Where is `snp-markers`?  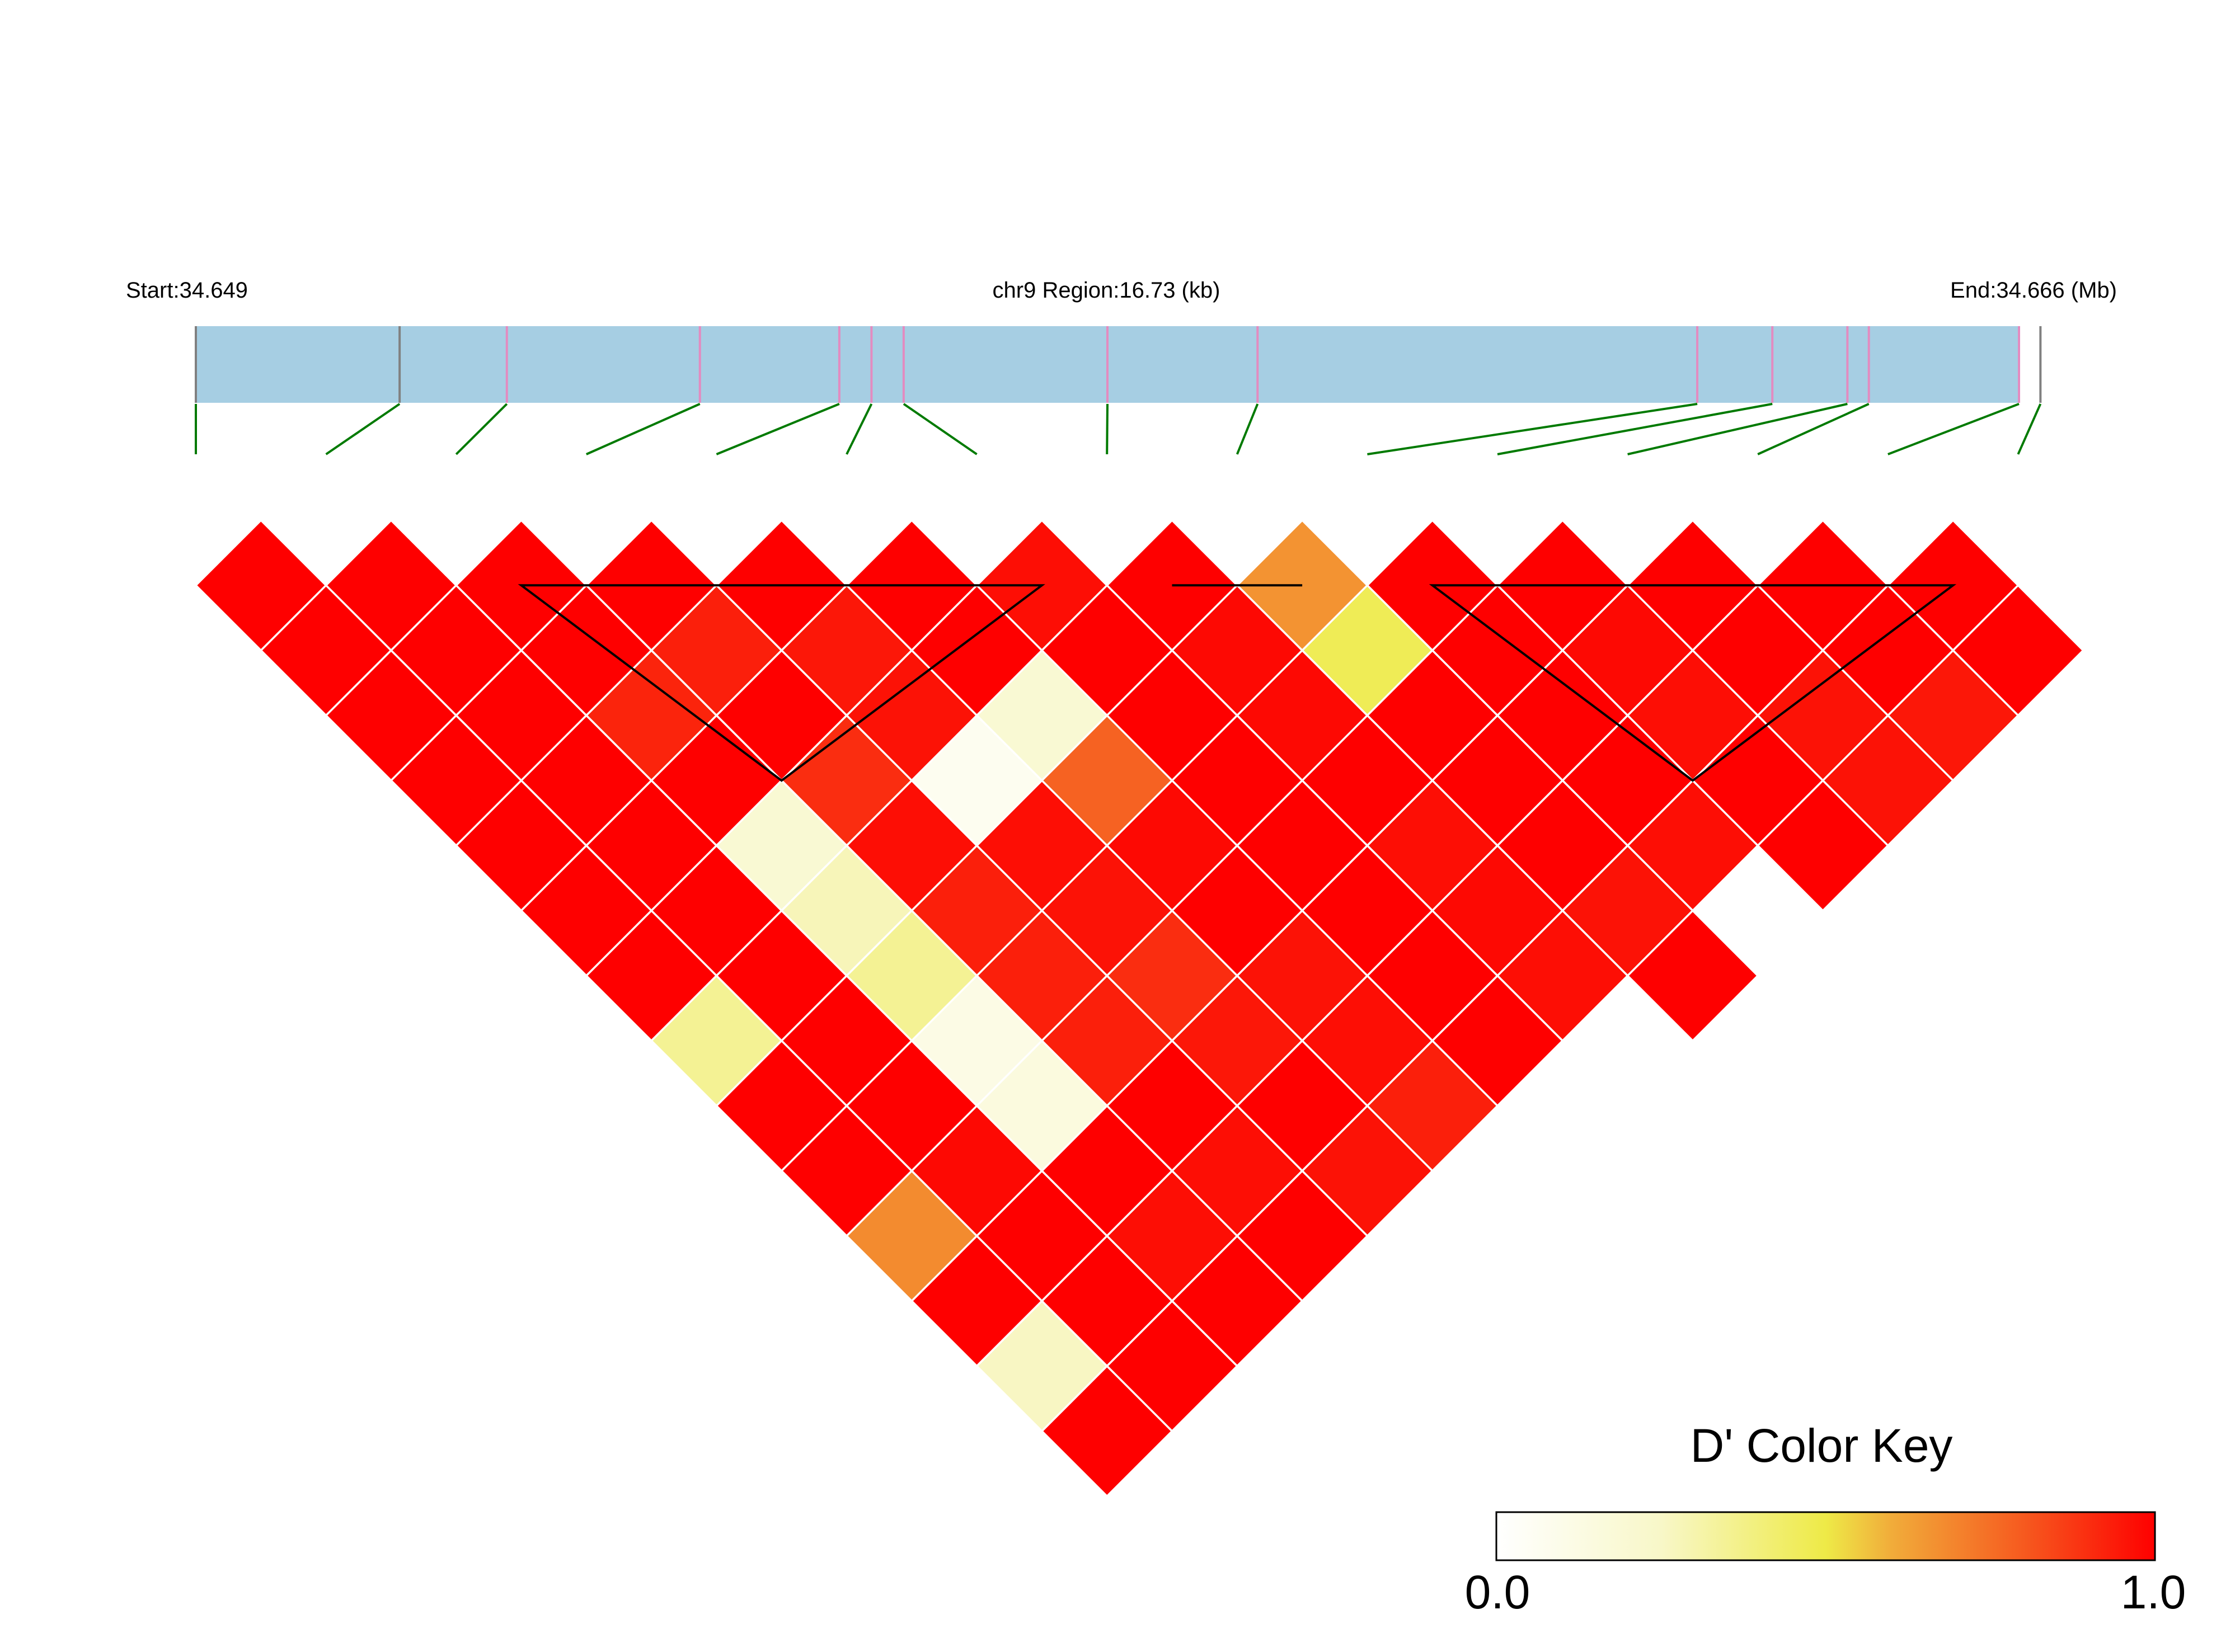 snp-markers is located at coordinates (1118, 364).